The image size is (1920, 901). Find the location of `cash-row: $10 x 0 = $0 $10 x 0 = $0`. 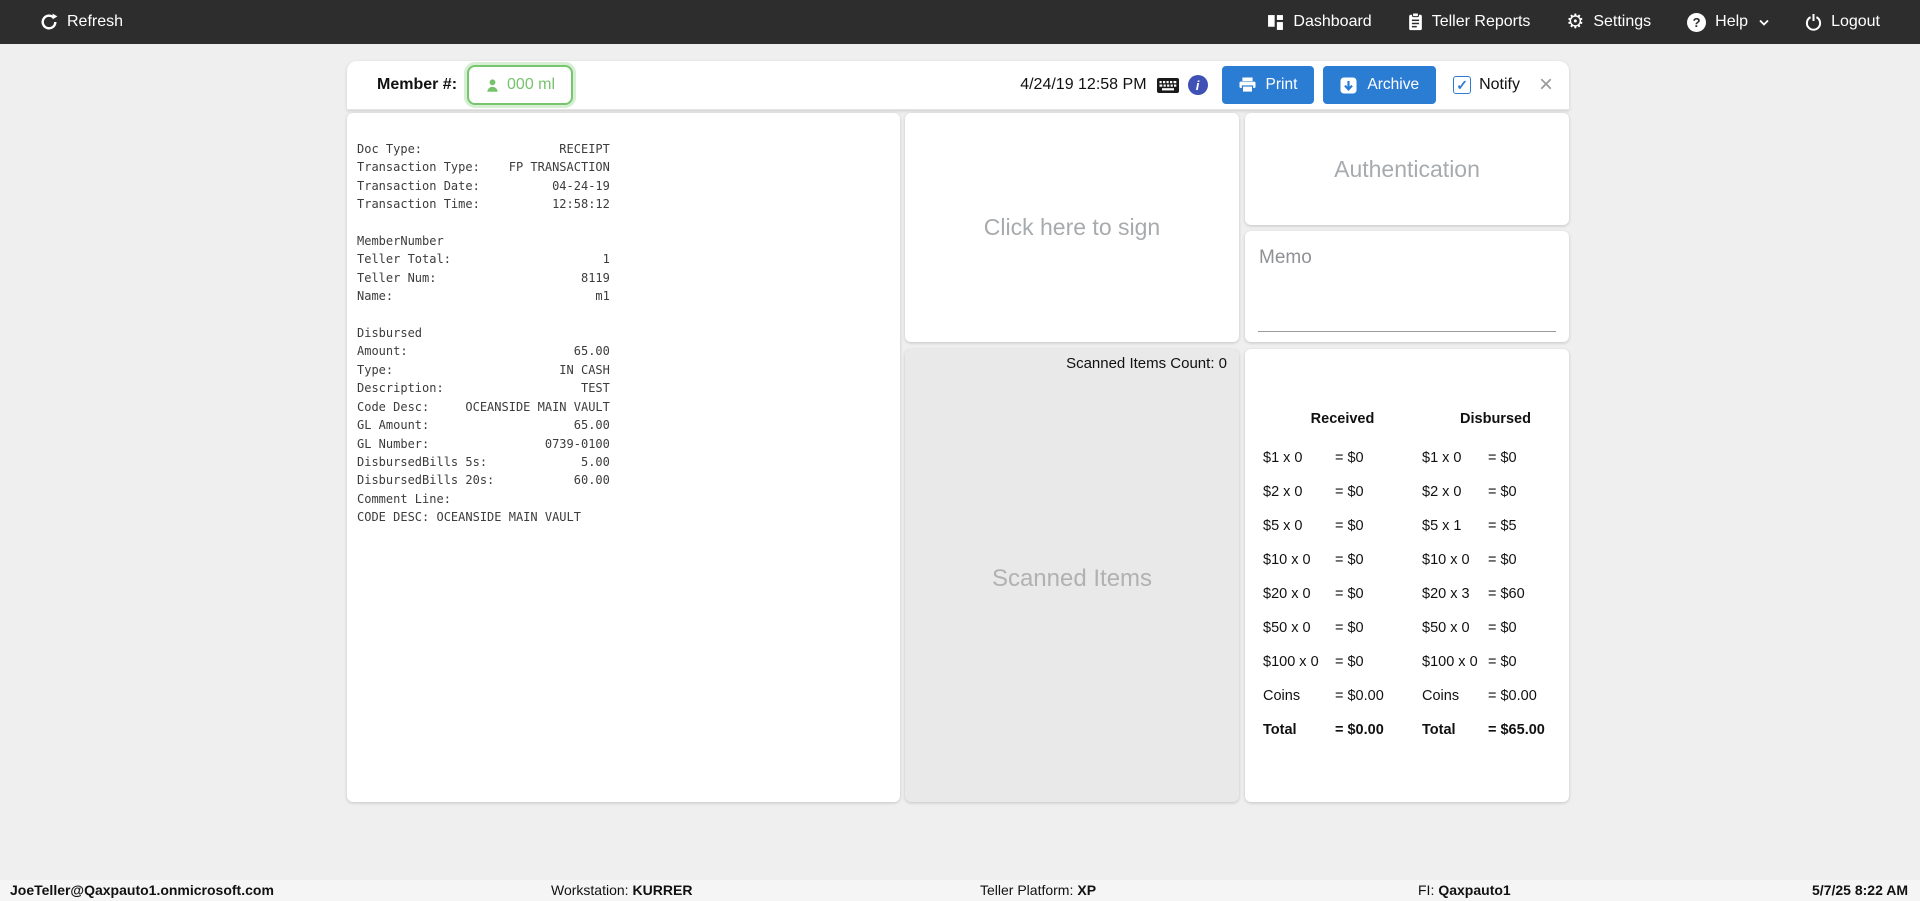

cash-row: $10 x 0 = $0 $10 x 0 = $0 is located at coordinates (1416, 560).